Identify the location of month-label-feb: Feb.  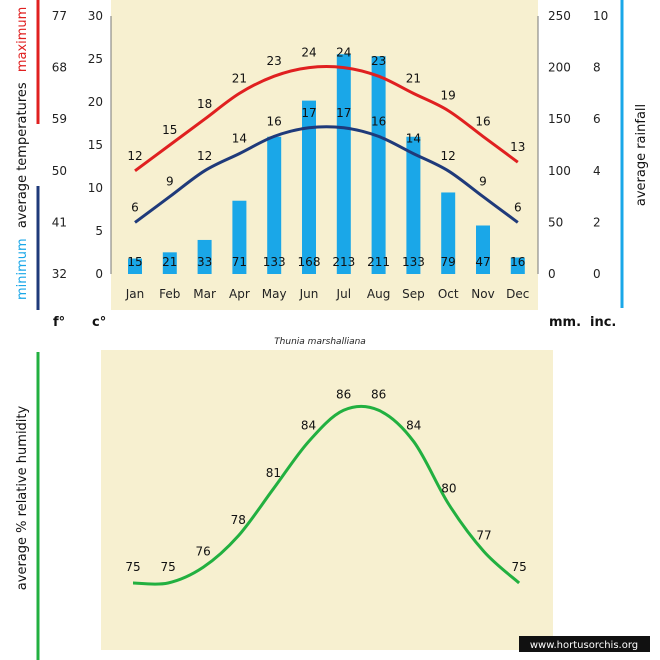
(169, 294).